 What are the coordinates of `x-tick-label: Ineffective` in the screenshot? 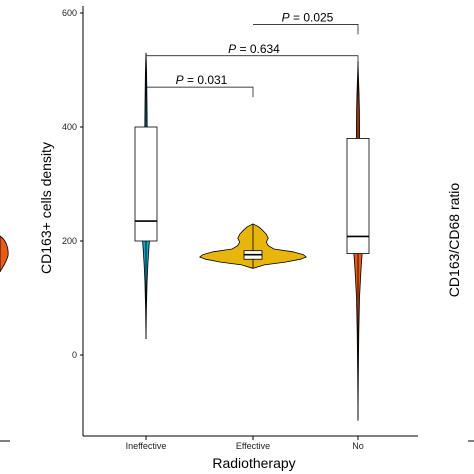 It's located at (146, 446).